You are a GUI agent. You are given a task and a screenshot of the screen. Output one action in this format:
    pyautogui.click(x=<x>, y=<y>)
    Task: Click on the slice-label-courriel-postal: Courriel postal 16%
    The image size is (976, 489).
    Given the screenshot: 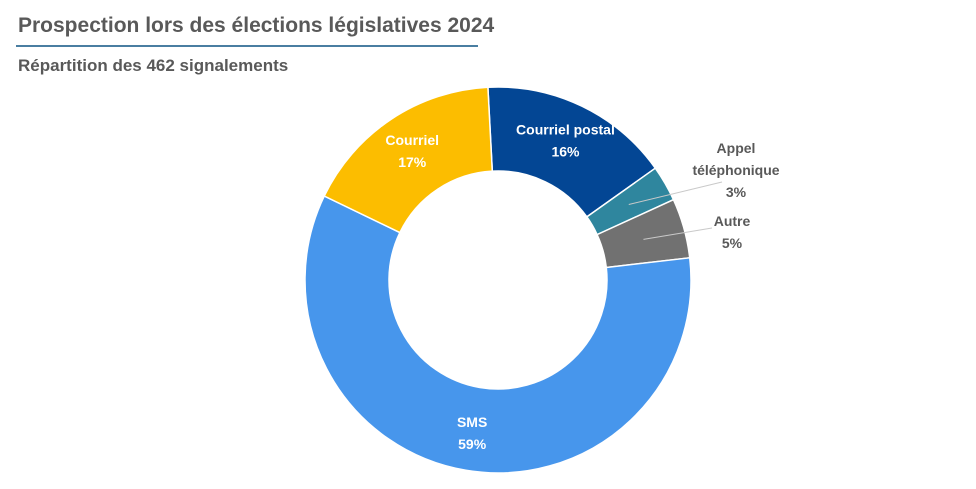 What is the action you would take?
    pyautogui.click(x=565, y=140)
    